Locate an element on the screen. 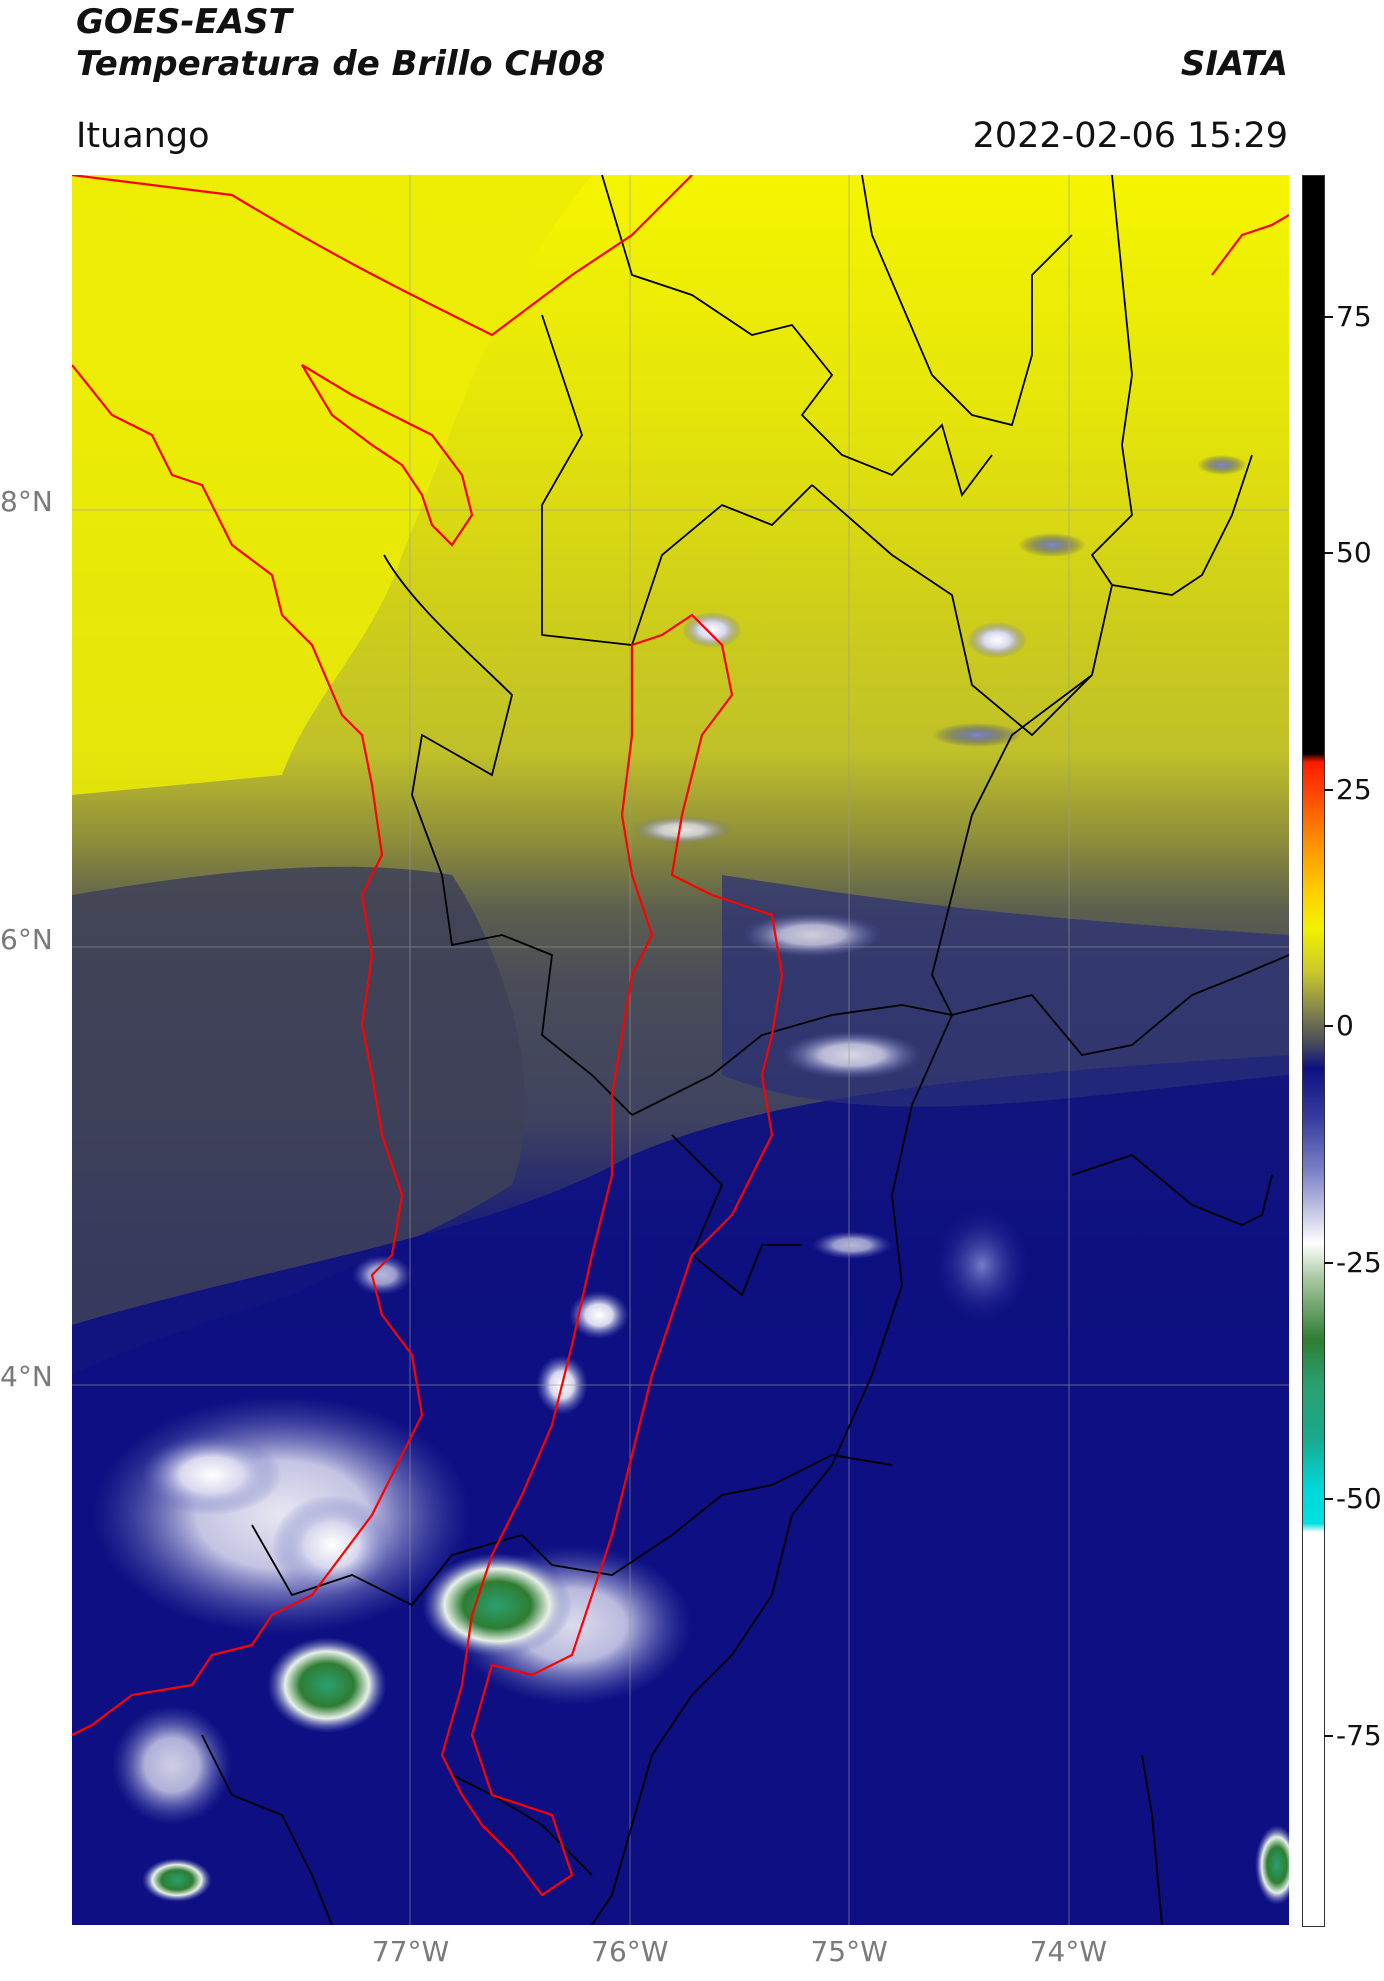 The width and height of the screenshot is (1384, 1981). title-line1: GOES-EAST is located at coordinates (184, 22).